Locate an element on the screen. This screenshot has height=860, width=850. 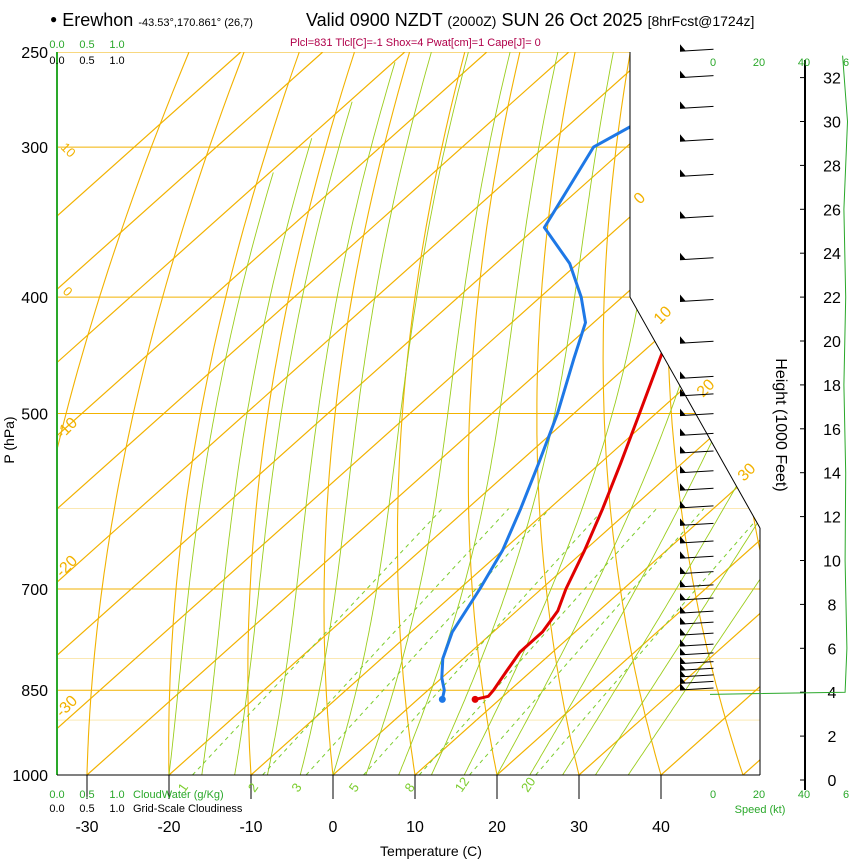
isotherm-label: 20 is located at coordinates (706, 388).